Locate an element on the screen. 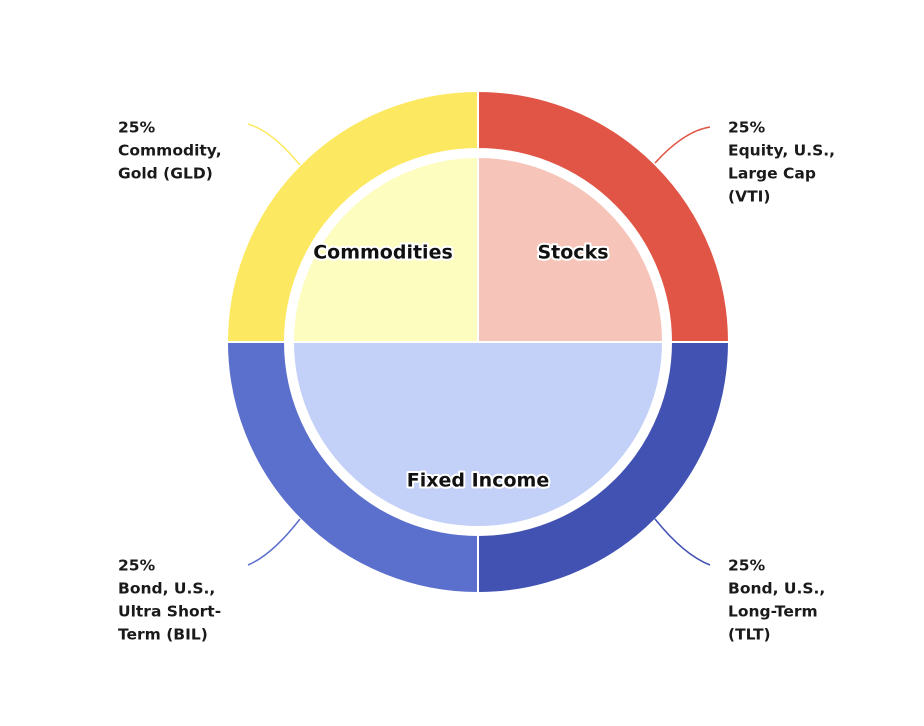  inner-slice-commodities is located at coordinates (385, 249).